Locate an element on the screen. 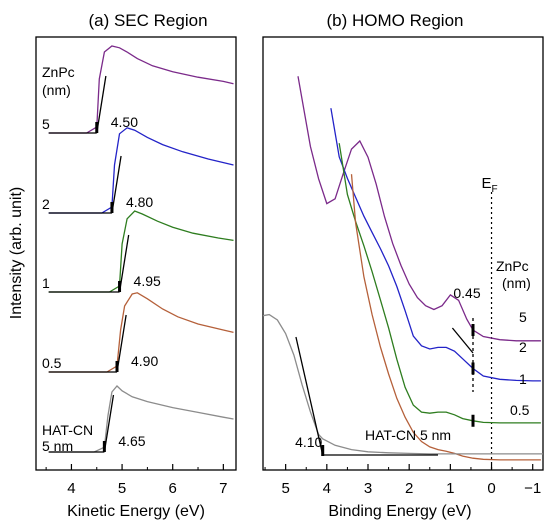 The image size is (550, 528). panel-a-x-tick-label: 6 is located at coordinates (173, 488).